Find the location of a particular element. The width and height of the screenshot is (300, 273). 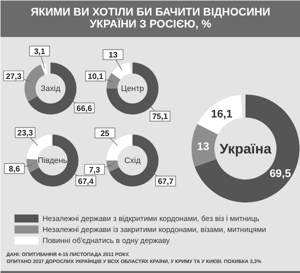

data-label: 7,3 is located at coordinates (94, 169).